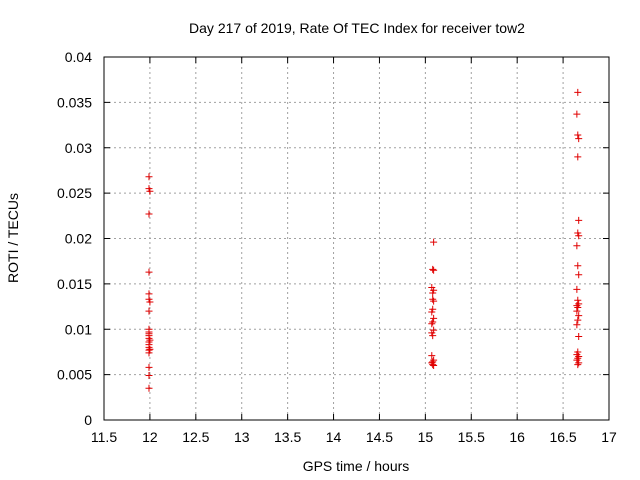  Describe the element at coordinates (242, 437) in the screenshot. I see `x-tick-label: 13` at that location.